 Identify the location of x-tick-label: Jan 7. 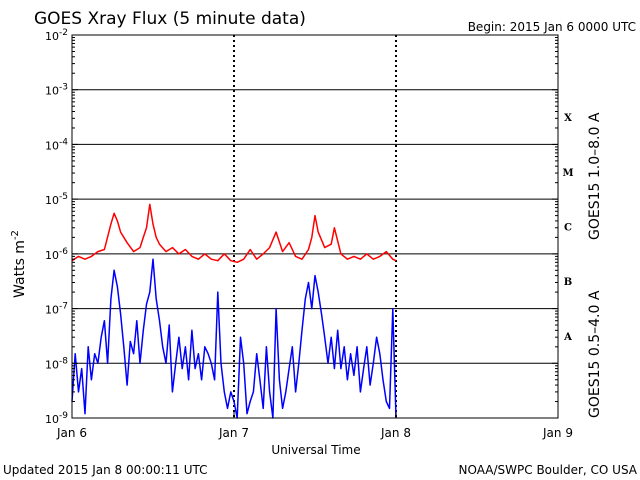
(233, 433).